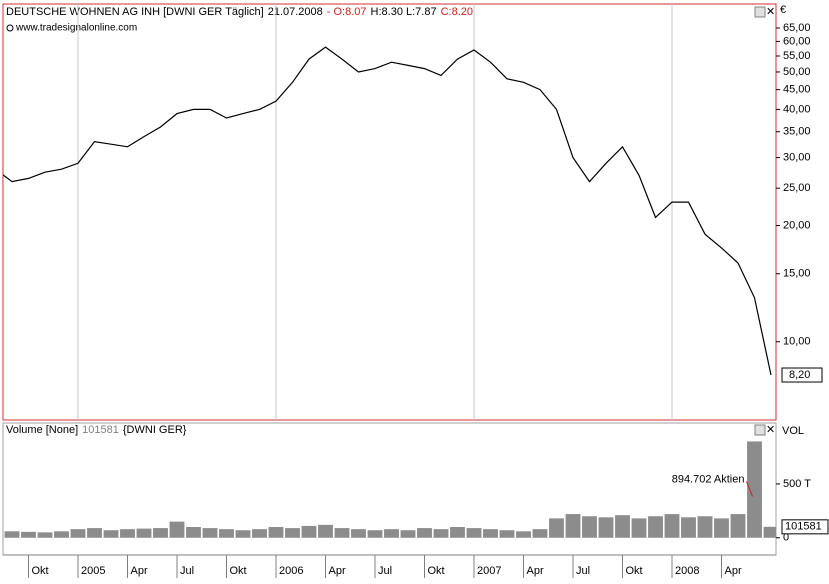 The width and height of the screenshot is (829, 584). I want to click on volume-title: Volume [None], so click(42, 430).